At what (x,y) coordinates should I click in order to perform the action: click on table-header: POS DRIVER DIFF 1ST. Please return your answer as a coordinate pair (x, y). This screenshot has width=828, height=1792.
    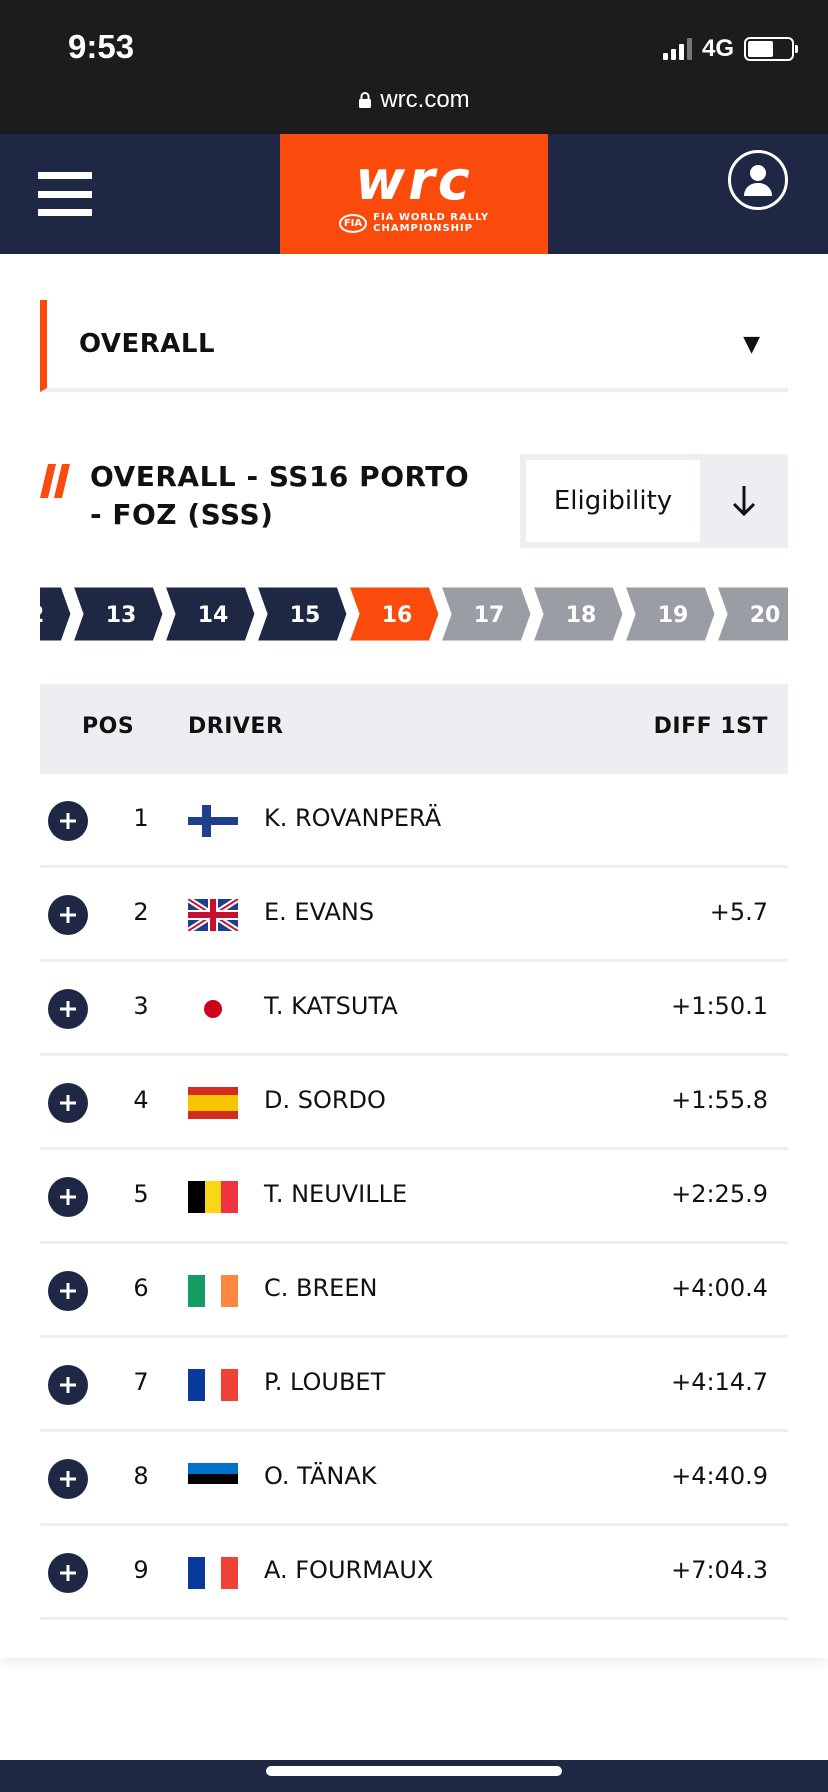
    Looking at the image, I should click on (414, 729).